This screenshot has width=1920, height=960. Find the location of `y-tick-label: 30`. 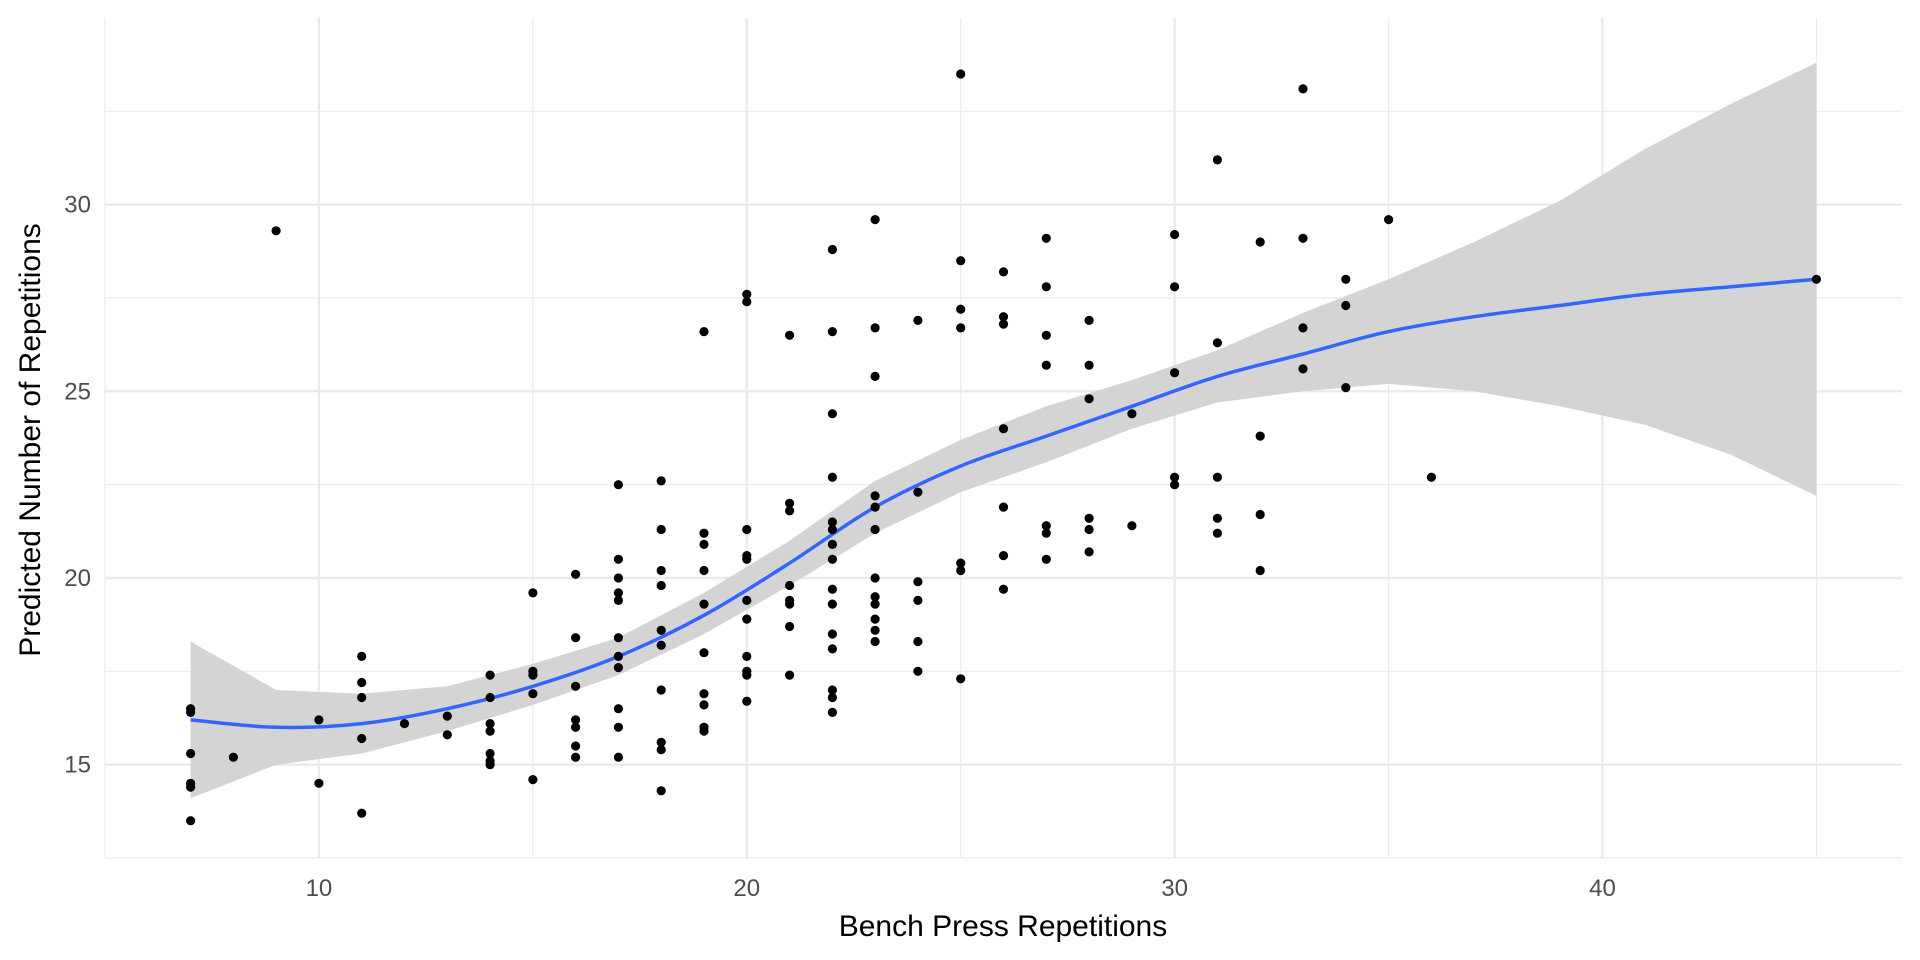

y-tick-label: 30 is located at coordinates (77, 205).